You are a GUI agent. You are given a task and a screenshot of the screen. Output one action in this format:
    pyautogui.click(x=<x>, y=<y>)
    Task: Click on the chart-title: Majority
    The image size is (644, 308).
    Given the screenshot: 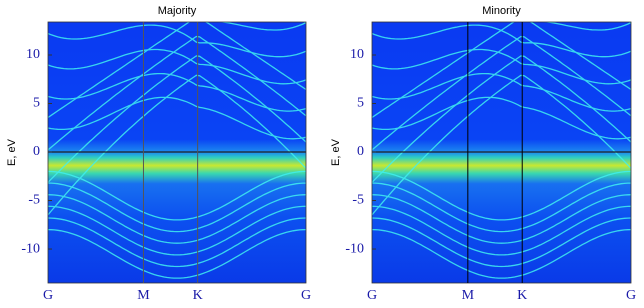 What is the action you would take?
    pyautogui.click(x=177, y=11)
    